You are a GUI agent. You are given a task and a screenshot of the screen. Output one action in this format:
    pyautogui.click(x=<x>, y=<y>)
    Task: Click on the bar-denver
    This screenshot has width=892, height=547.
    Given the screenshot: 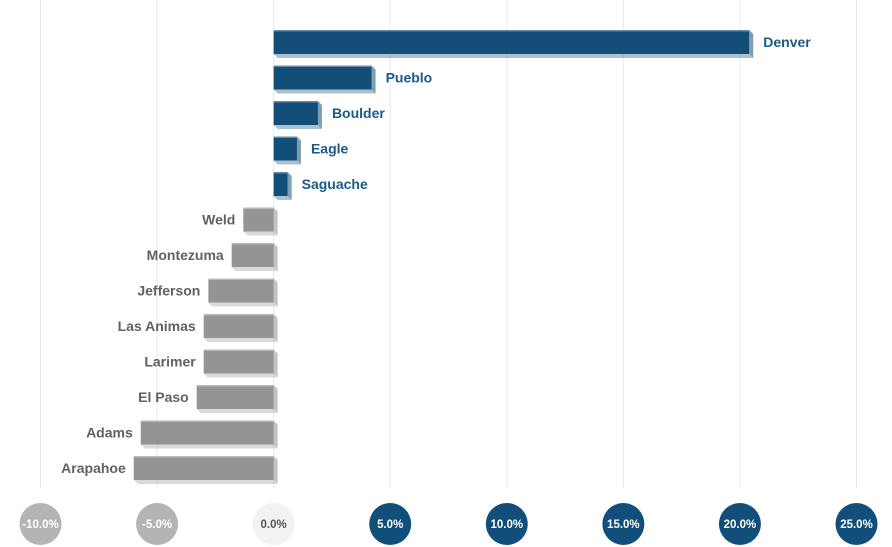 What is the action you would take?
    pyautogui.click(x=513, y=44)
    